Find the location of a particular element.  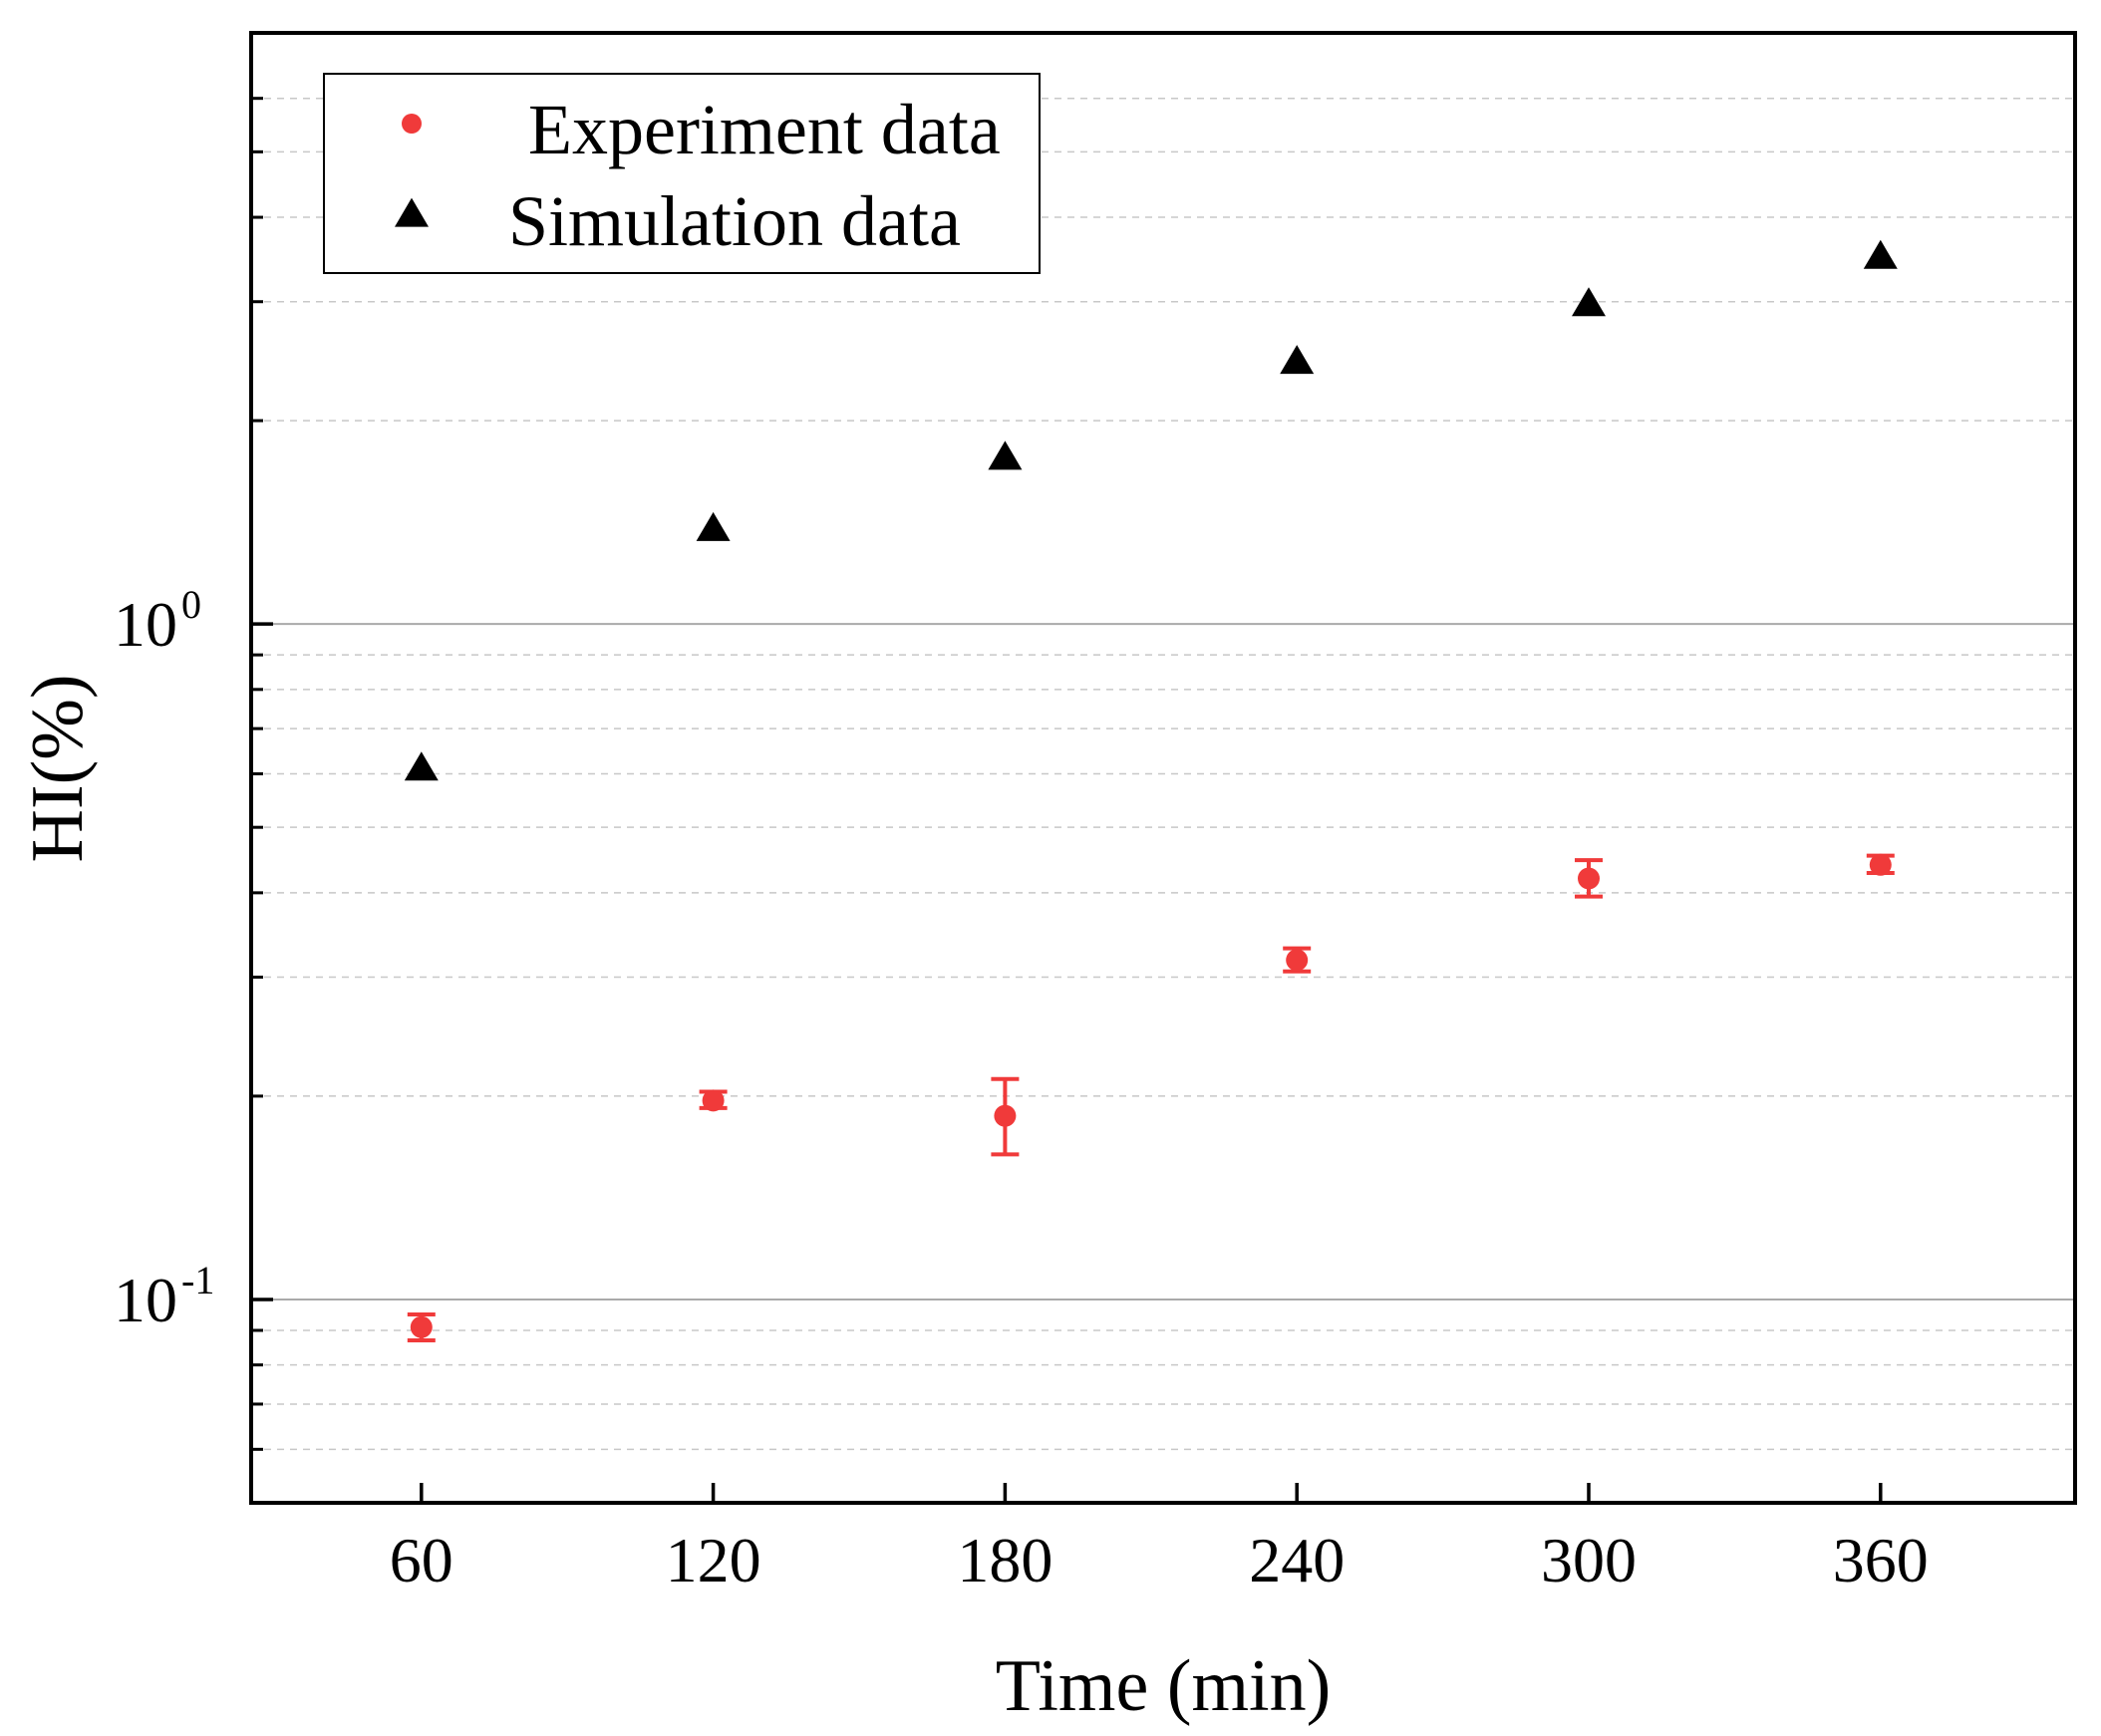

x-tick-label: 300 is located at coordinates (1589, 1560).